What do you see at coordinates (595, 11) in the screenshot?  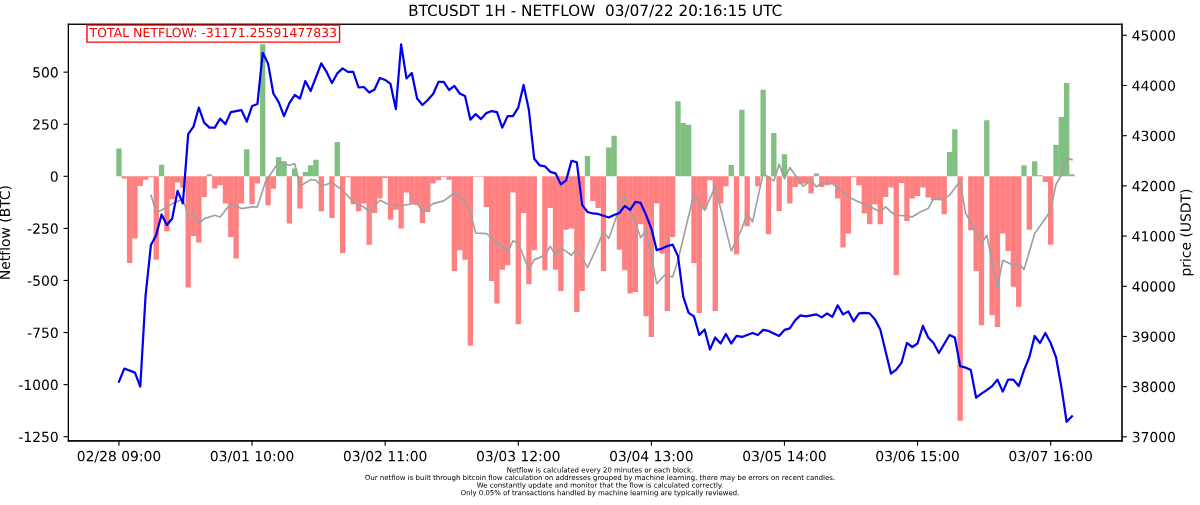 I see `chart-title: BTCUSDT 1H - NETFLOW 03/07/22 20:16:15 UTC` at bounding box center [595, 11].